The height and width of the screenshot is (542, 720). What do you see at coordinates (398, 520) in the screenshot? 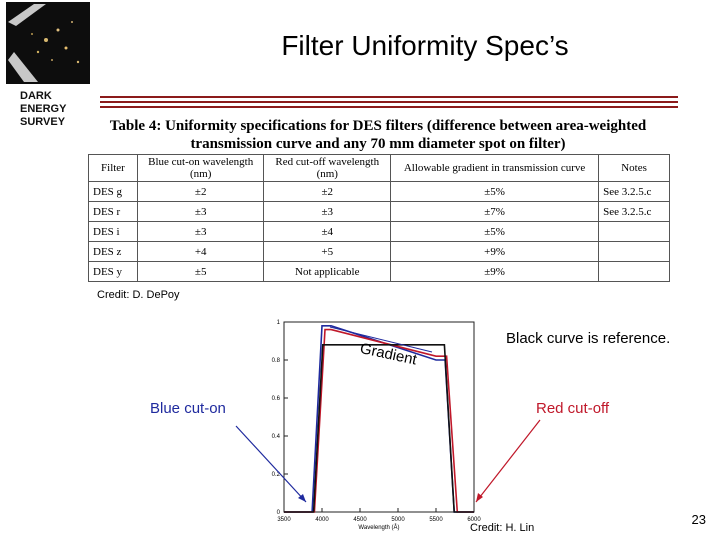
I see `x-tick-label: 5000` at bounding box center [398, 520].